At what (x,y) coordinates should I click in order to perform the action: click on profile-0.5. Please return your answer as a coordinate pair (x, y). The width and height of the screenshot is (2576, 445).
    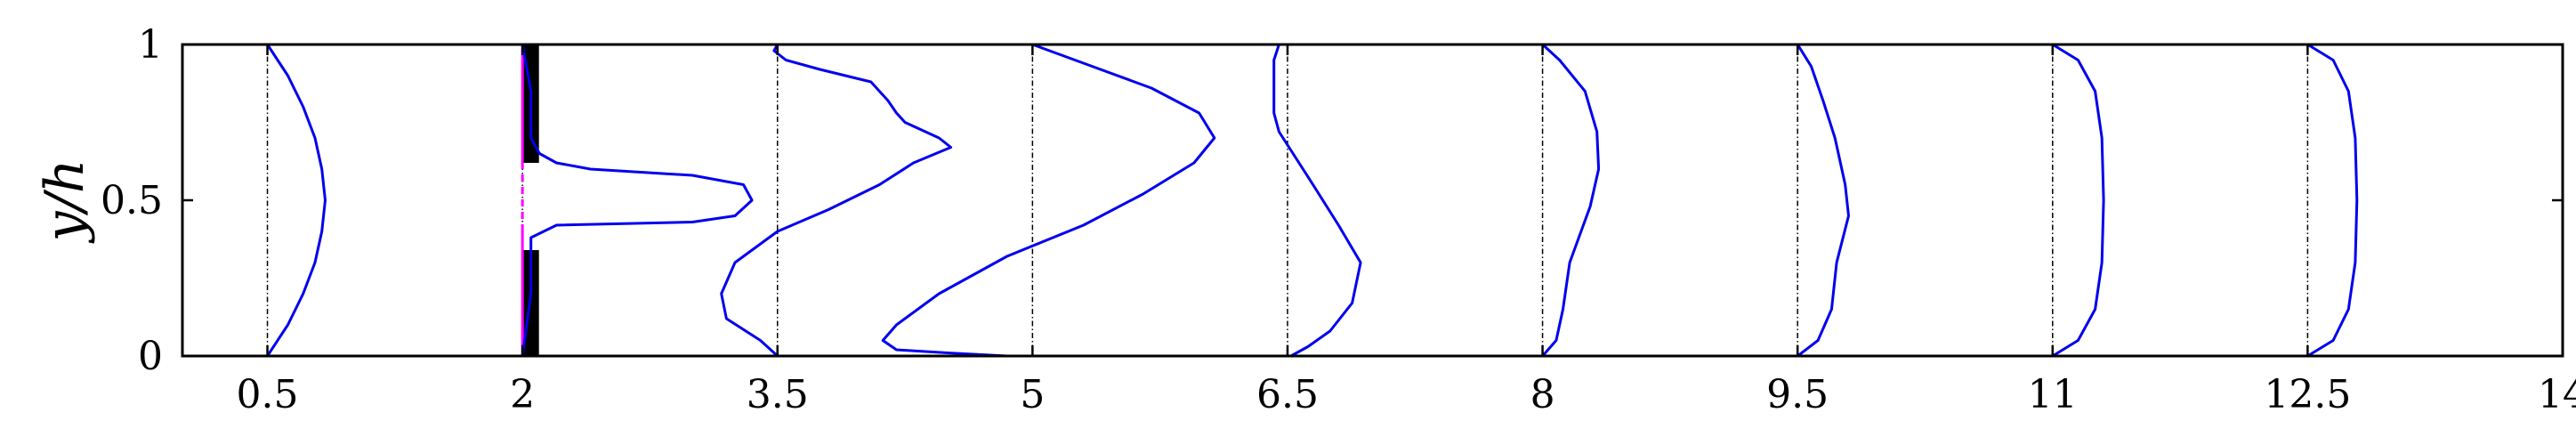
    Looking at the image, I should click on (296, 200).